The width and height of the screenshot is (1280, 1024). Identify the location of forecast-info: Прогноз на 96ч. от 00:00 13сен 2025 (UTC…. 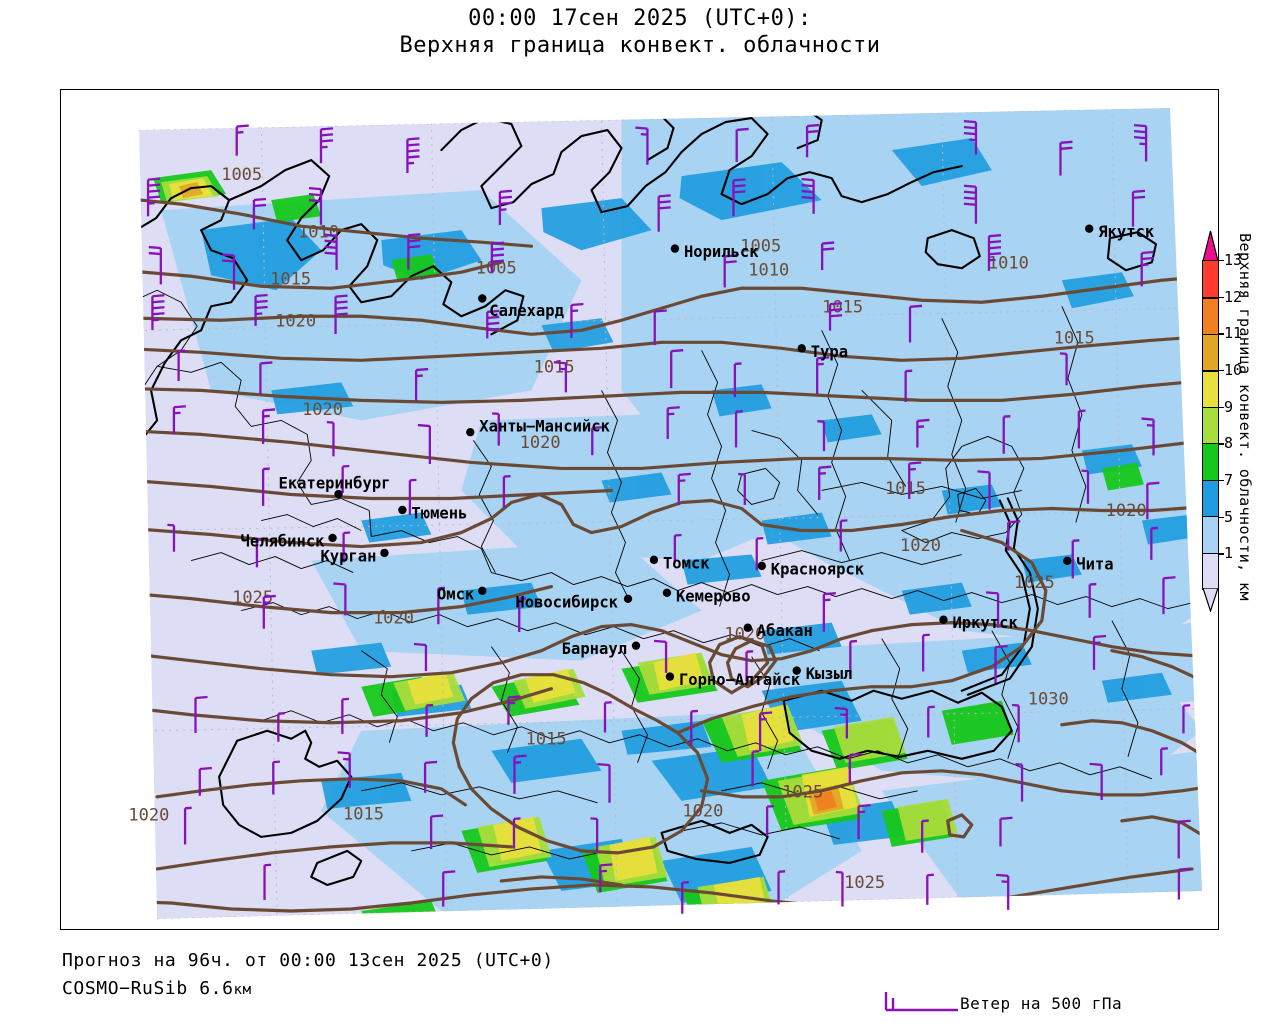
(308, 960).